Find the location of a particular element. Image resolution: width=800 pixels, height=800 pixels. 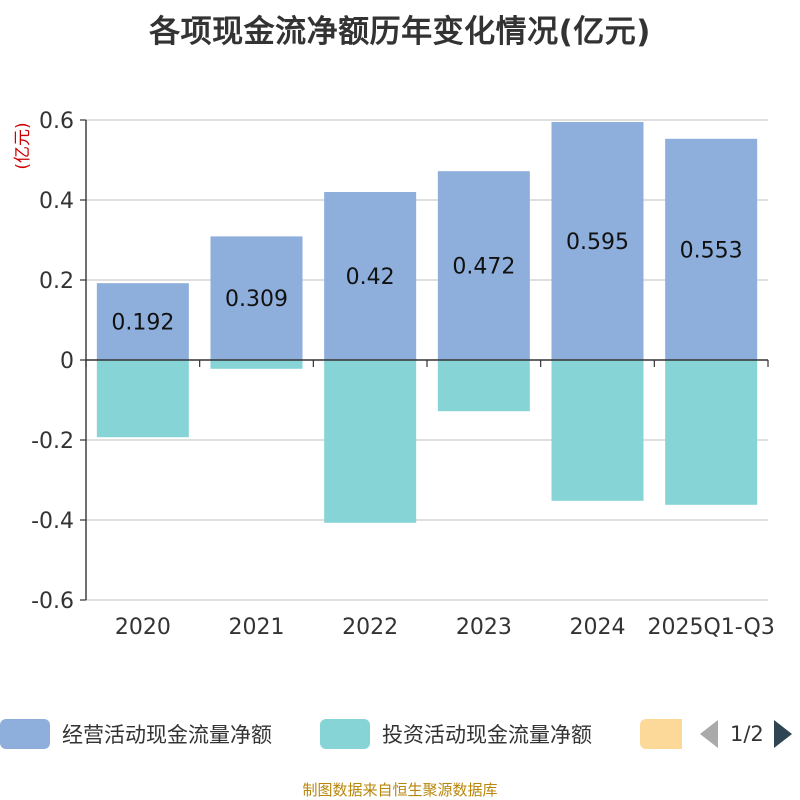

legend-swatch-operating is located at coordinates (25, 734).